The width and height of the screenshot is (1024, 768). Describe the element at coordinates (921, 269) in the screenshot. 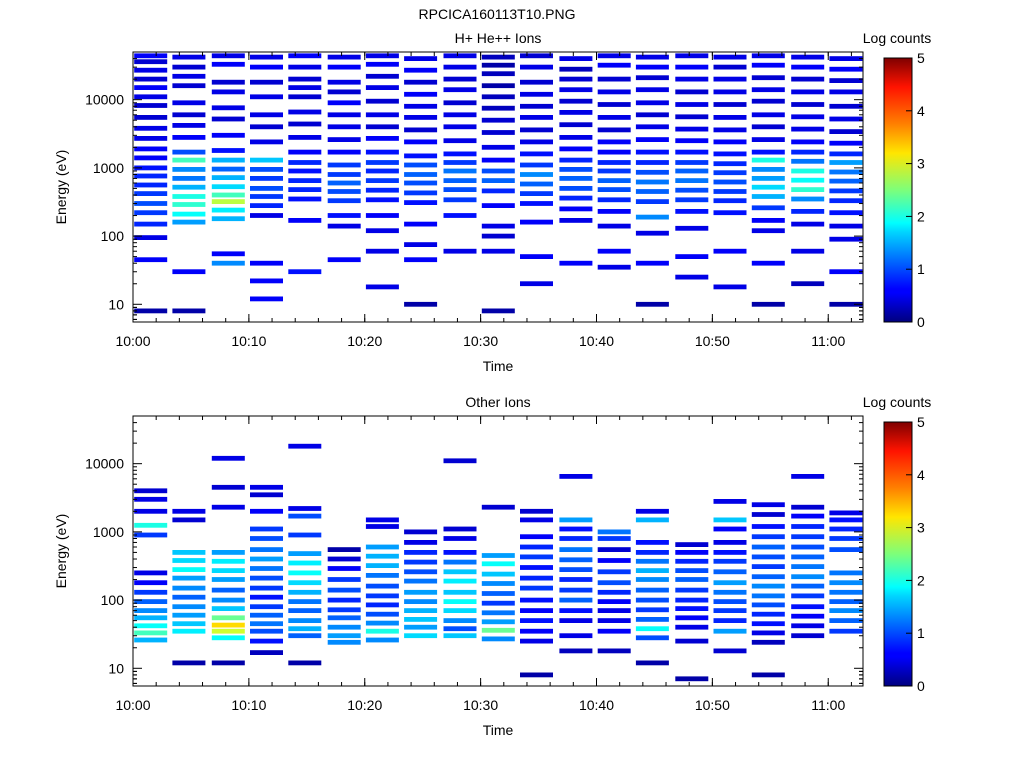

I see `colorbar-tick-label: 1` at that location.